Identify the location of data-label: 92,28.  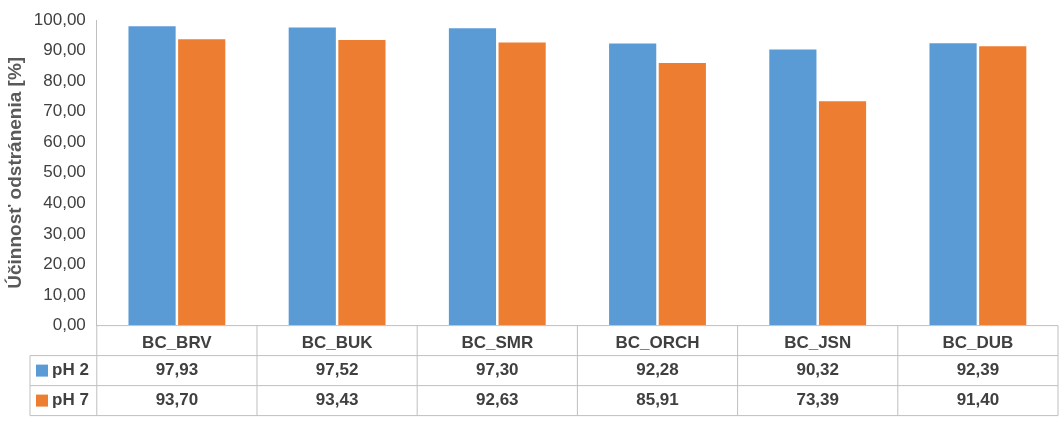
(657, 370).